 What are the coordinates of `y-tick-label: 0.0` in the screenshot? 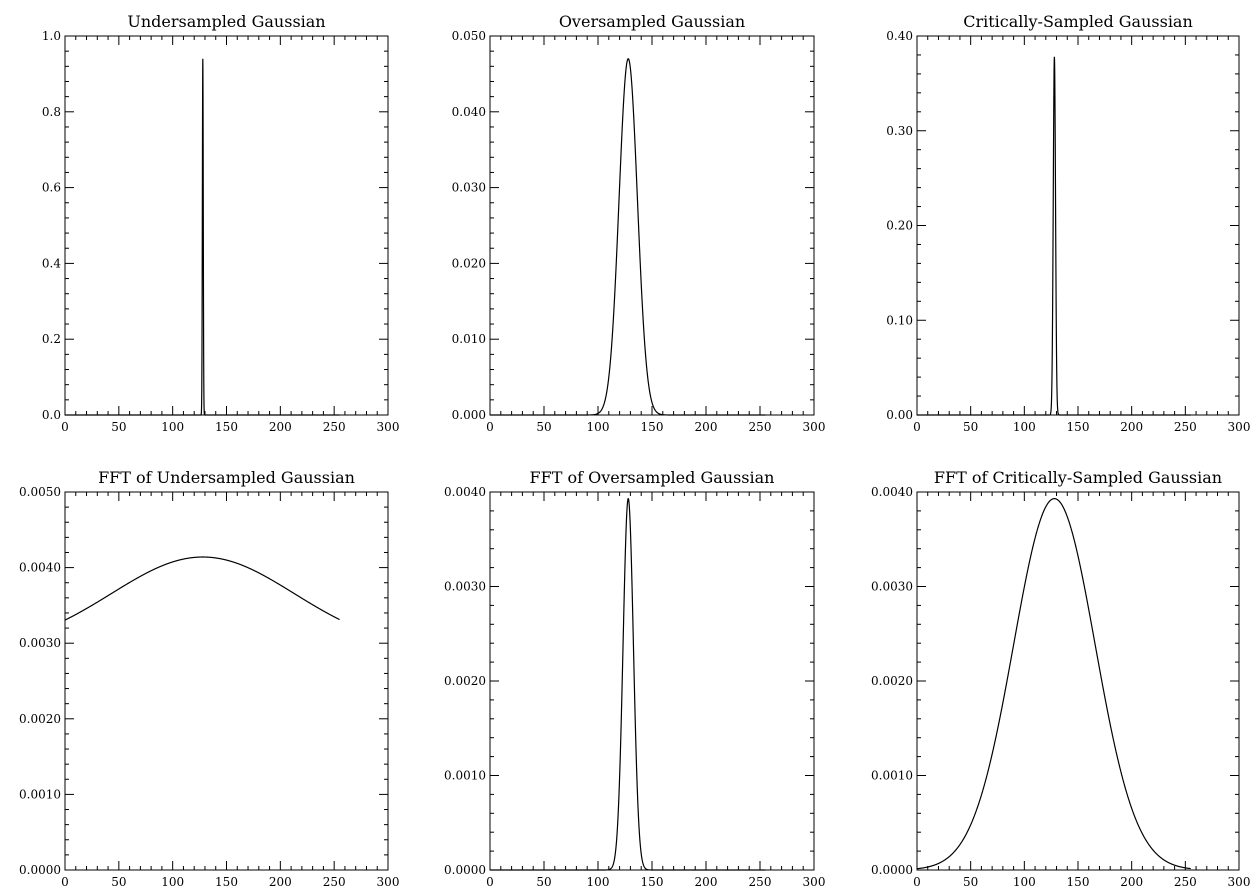 It's located at (51, 415).